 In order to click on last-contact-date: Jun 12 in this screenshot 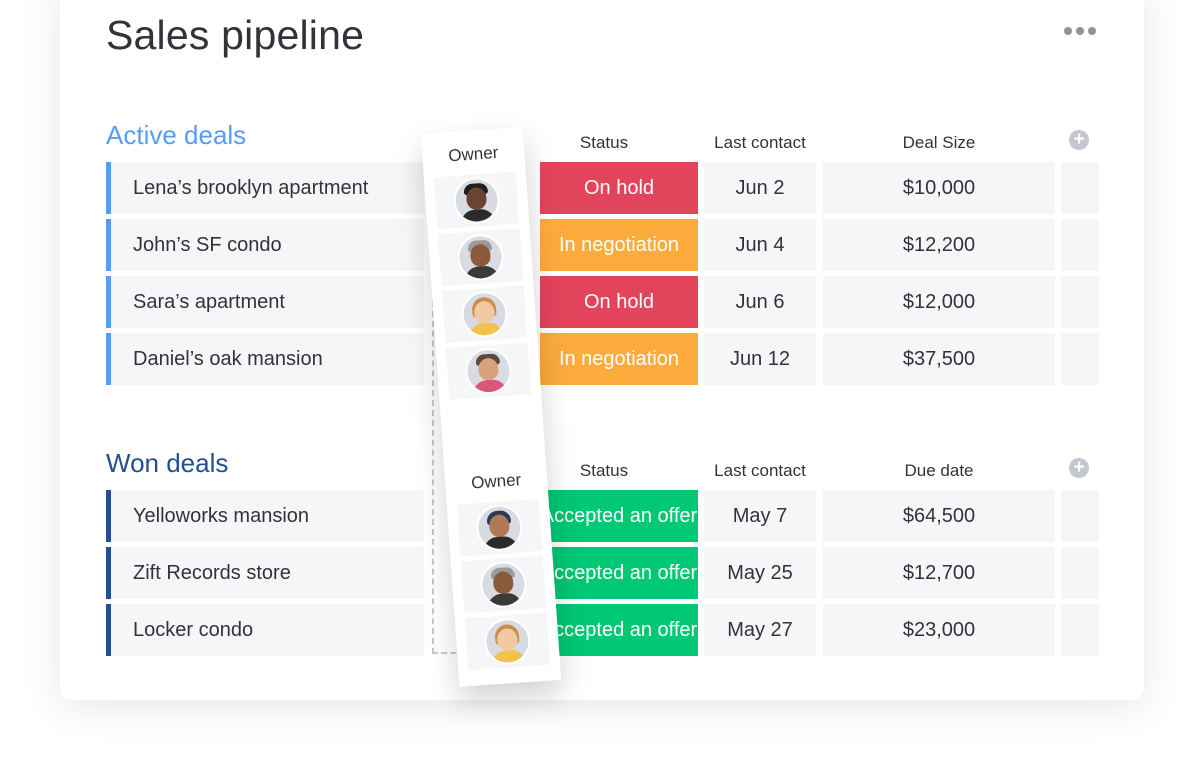, I will do `click(760, 359)`.